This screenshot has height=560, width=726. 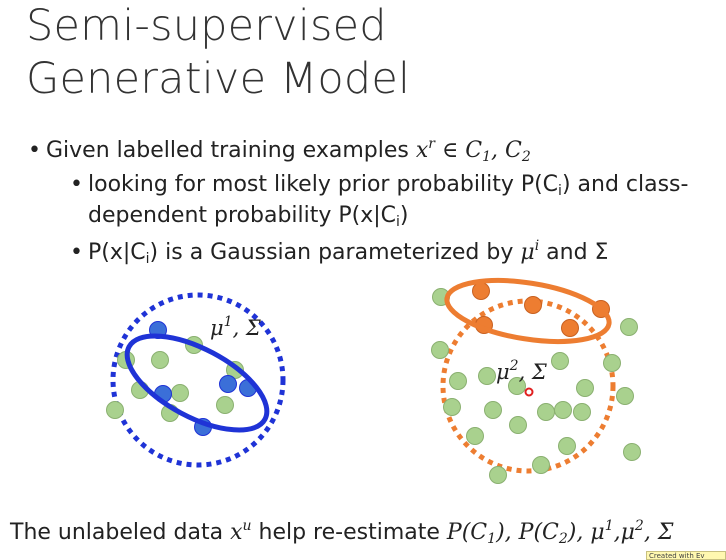 What do you see at coordinates (331, 252) in the screenshot?
I see `sub-bullet-2-text-b: ) is a Gaussian parameterized by` at bounding box center [331, 252].